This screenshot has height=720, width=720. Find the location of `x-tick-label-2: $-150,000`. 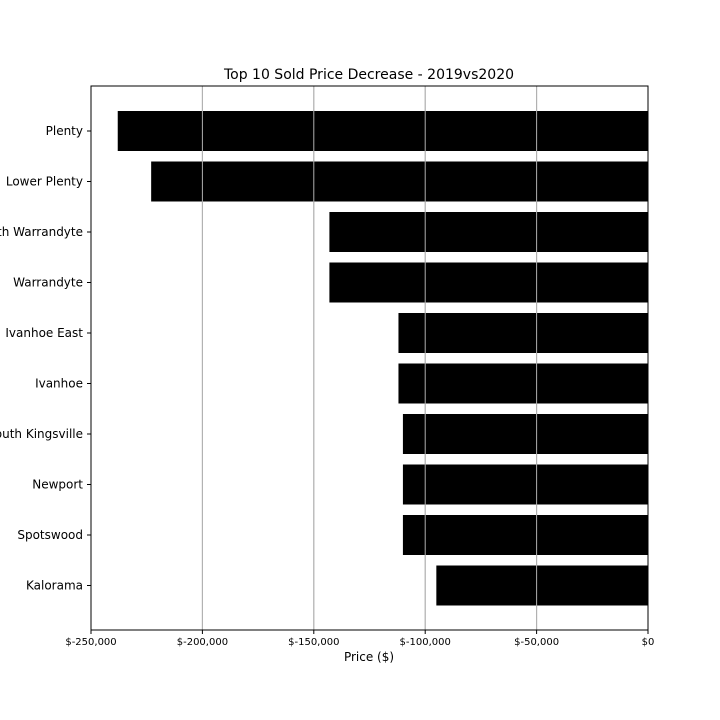

x-tick-label-2: $-150,000 is located at coordinates (313, 642).